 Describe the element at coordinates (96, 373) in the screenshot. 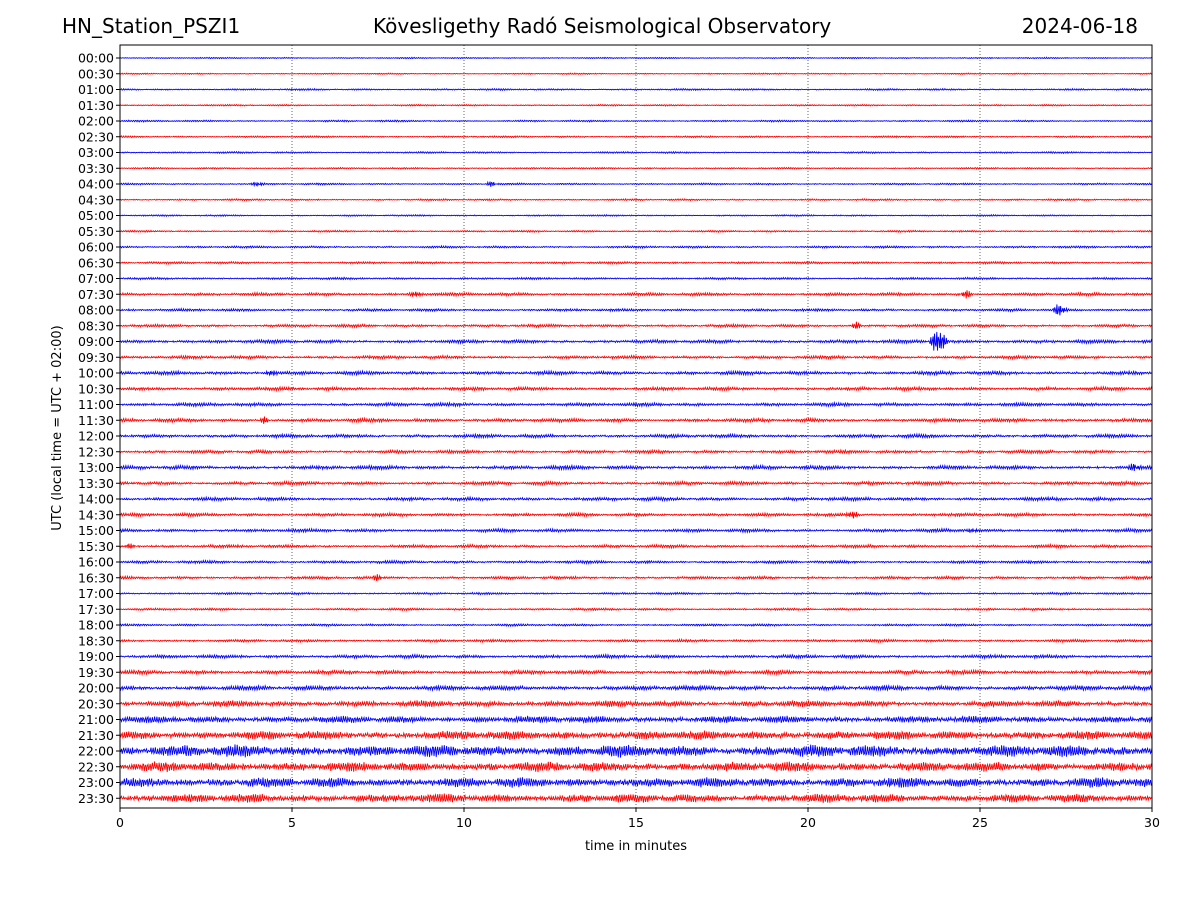

I see `y-tick-label: 10:00` at that location.